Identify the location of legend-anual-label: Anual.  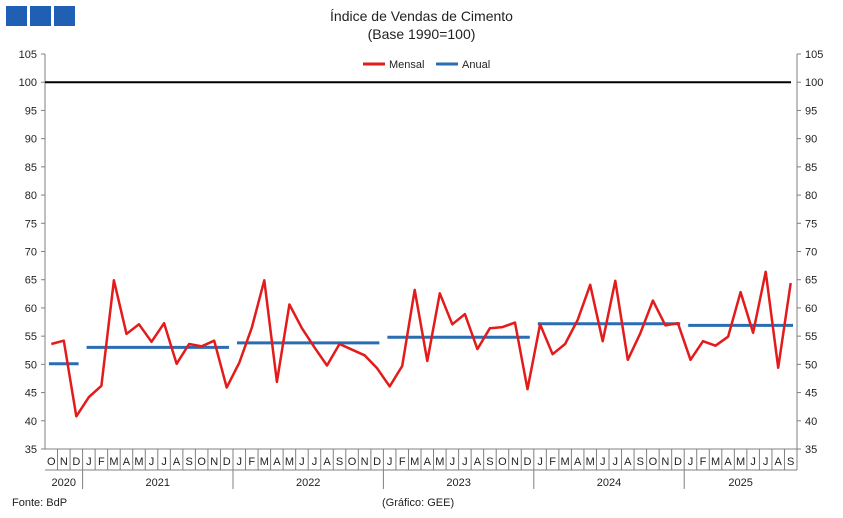
(476, 65).